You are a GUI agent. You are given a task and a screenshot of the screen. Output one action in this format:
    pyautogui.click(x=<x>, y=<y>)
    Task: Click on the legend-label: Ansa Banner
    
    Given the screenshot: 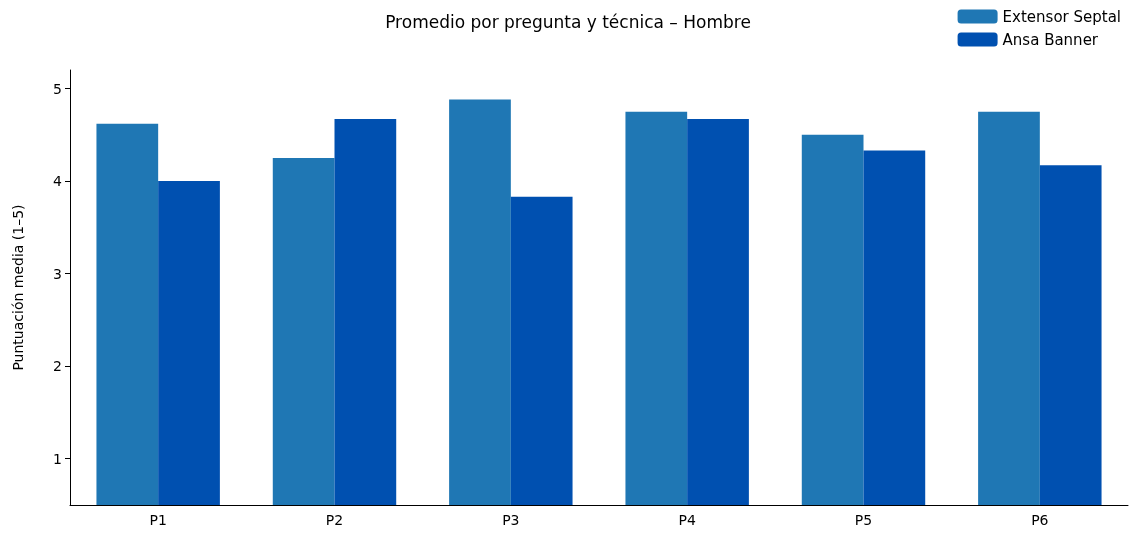 What is the action you would take?
    pyautogui.click(x=1050, y=39)
    